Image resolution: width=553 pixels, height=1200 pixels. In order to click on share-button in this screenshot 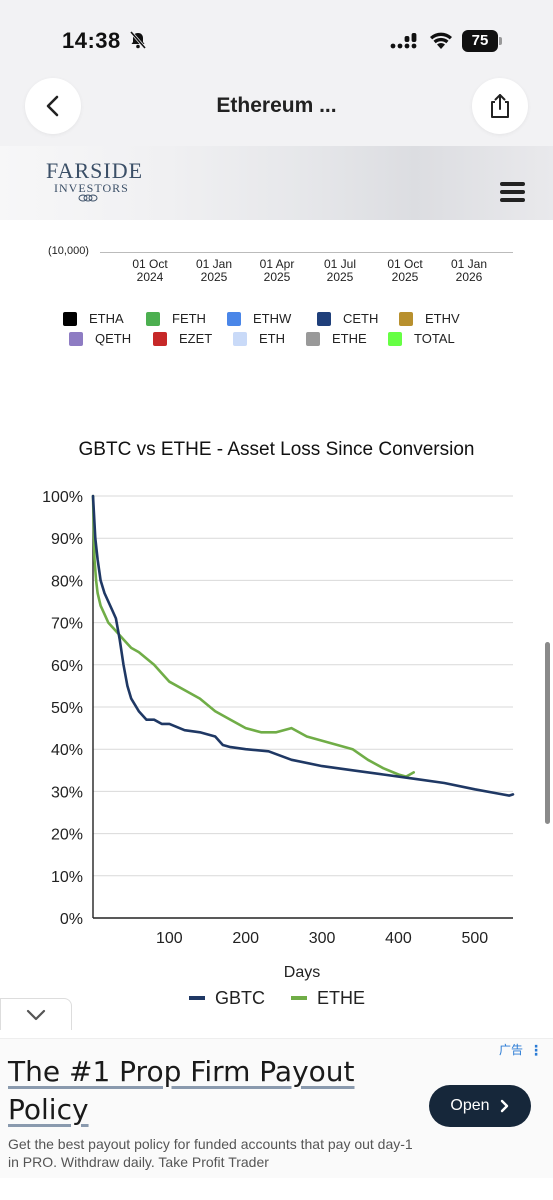, I will do `click(500, 106)`.